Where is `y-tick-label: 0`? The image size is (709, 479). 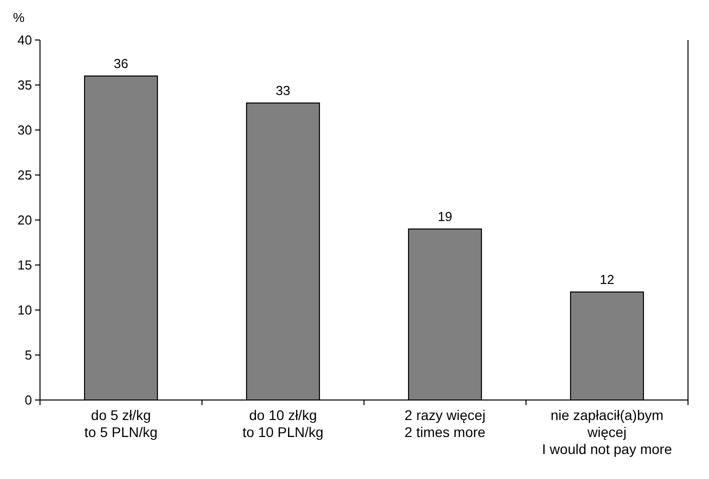
y-tick-label: 0 is located at coordinates (28, 400).